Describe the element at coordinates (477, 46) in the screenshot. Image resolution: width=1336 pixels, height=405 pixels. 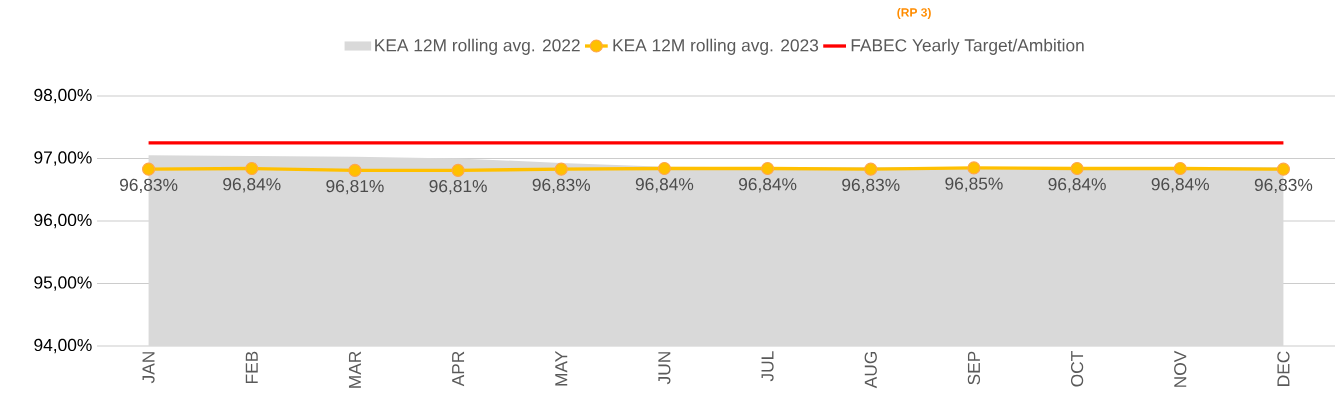
I see `legend-label: KEA 12M rolling avg. 2022` at that location.